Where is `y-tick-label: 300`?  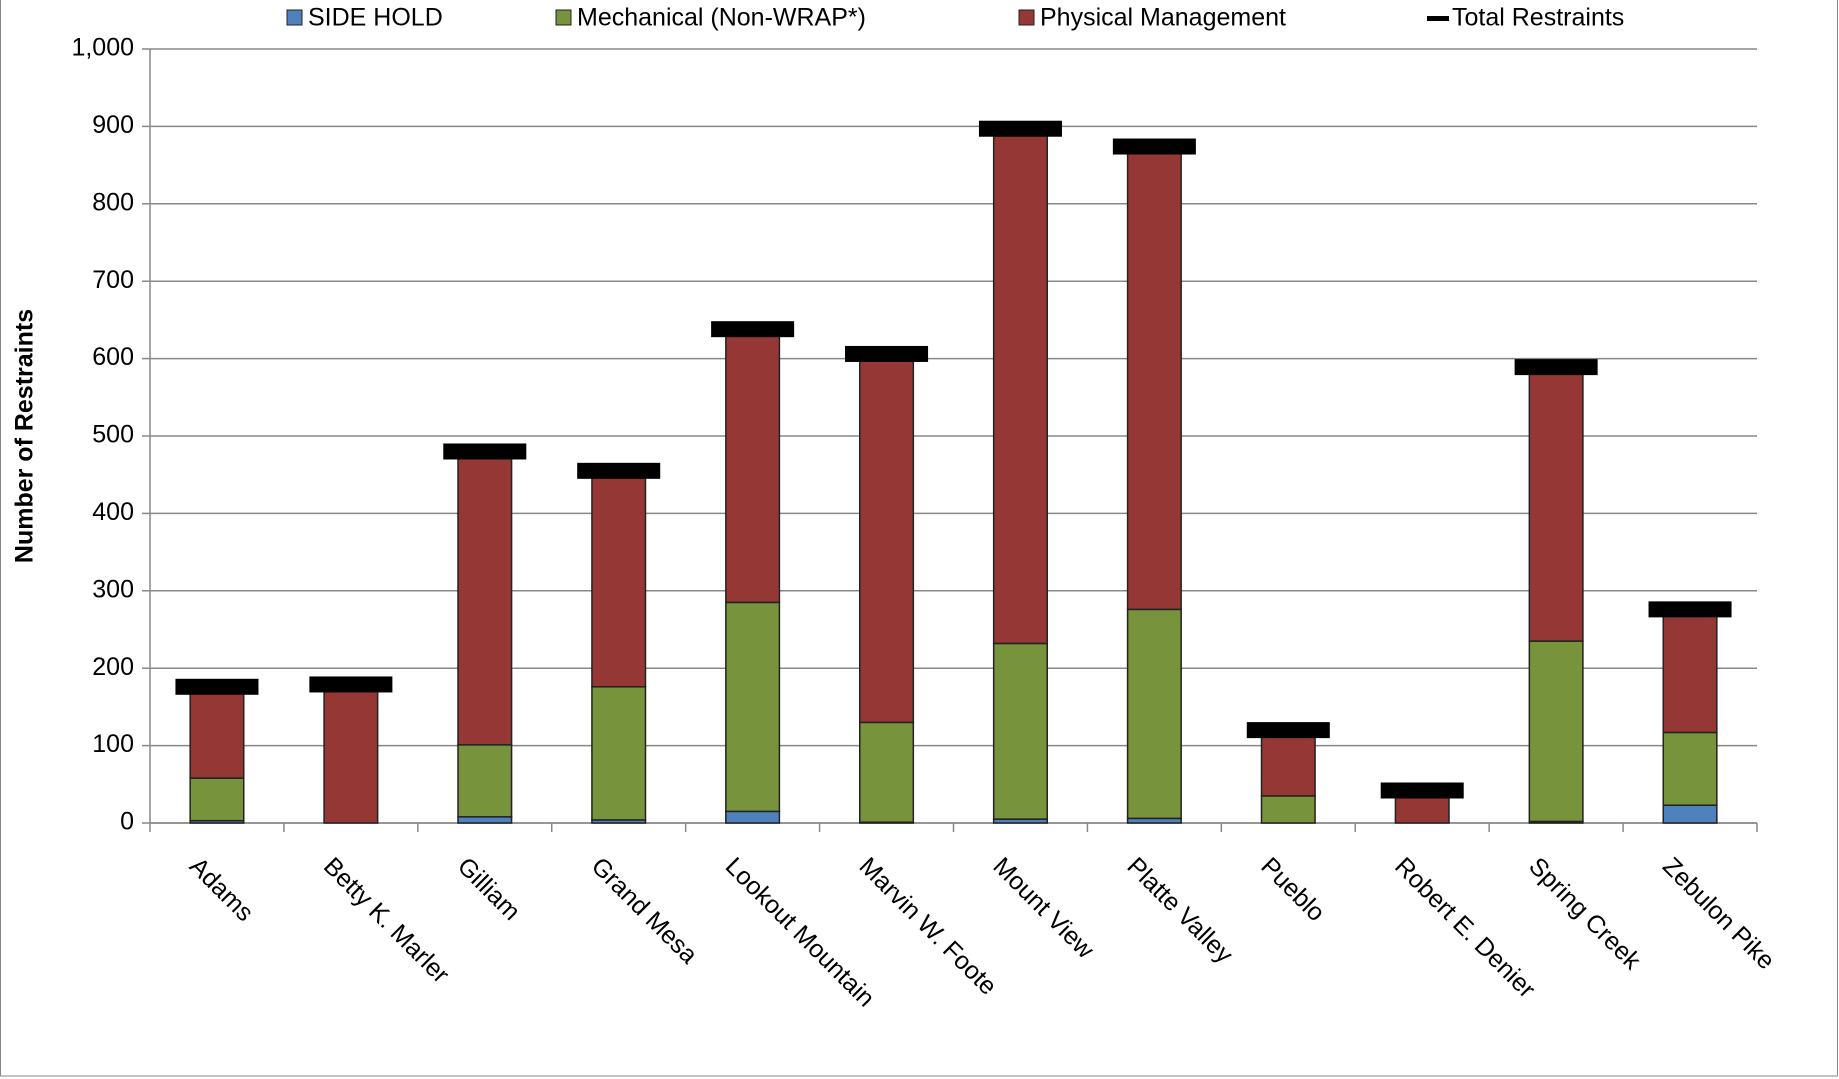
y-tick-label: 300 is located at coordinates (113, 589).